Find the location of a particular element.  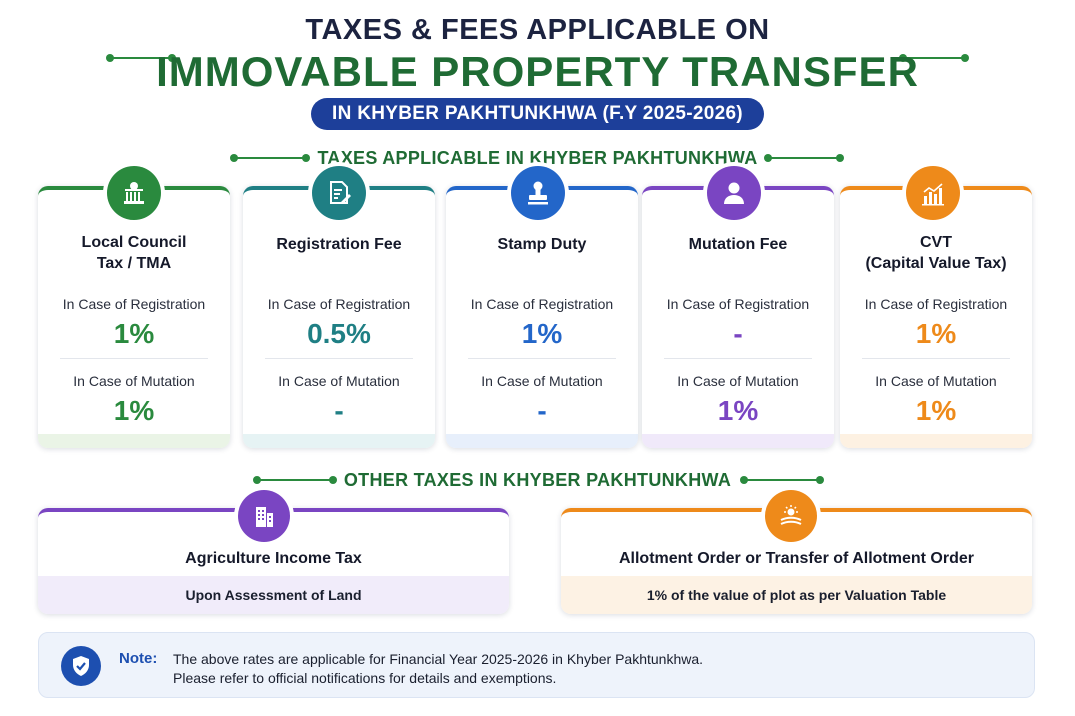

shield-check-icon is located at coordinates (81, 666).